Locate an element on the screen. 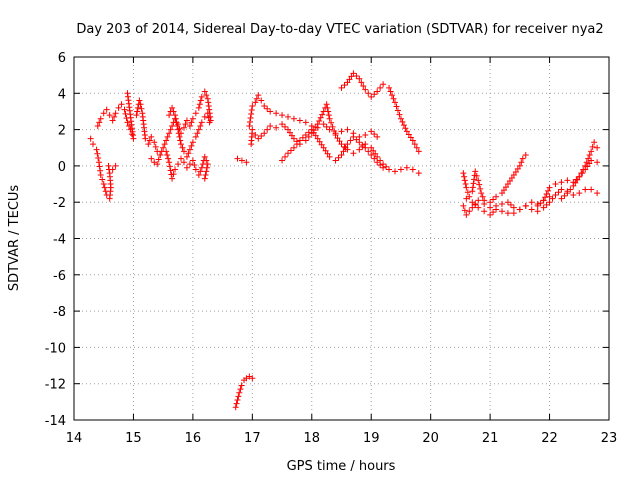 This screenshot has height=480, width=640. series-track-b is located at coordinates (115, 116).